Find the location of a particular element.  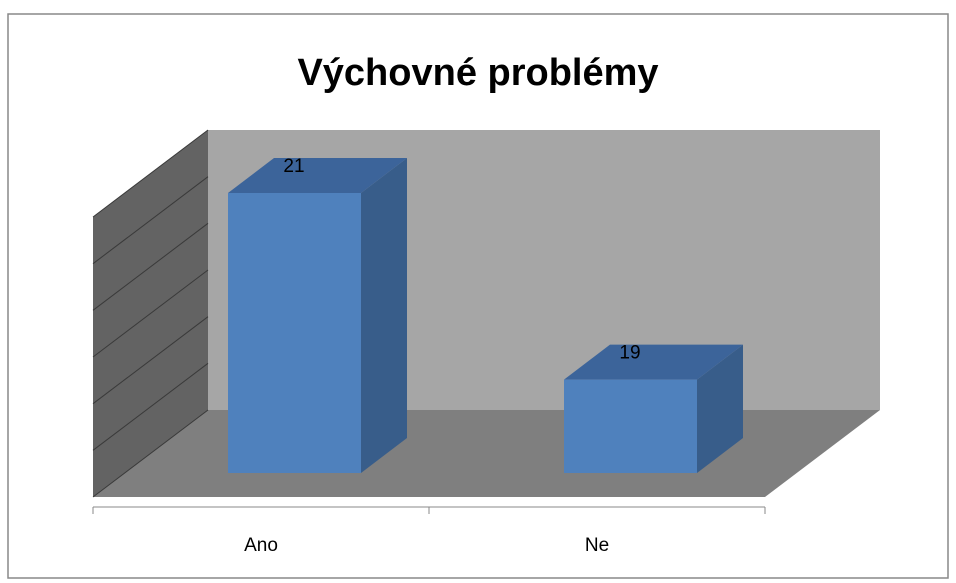

x-tick-label: Ano is located at coordinates (261, 545).